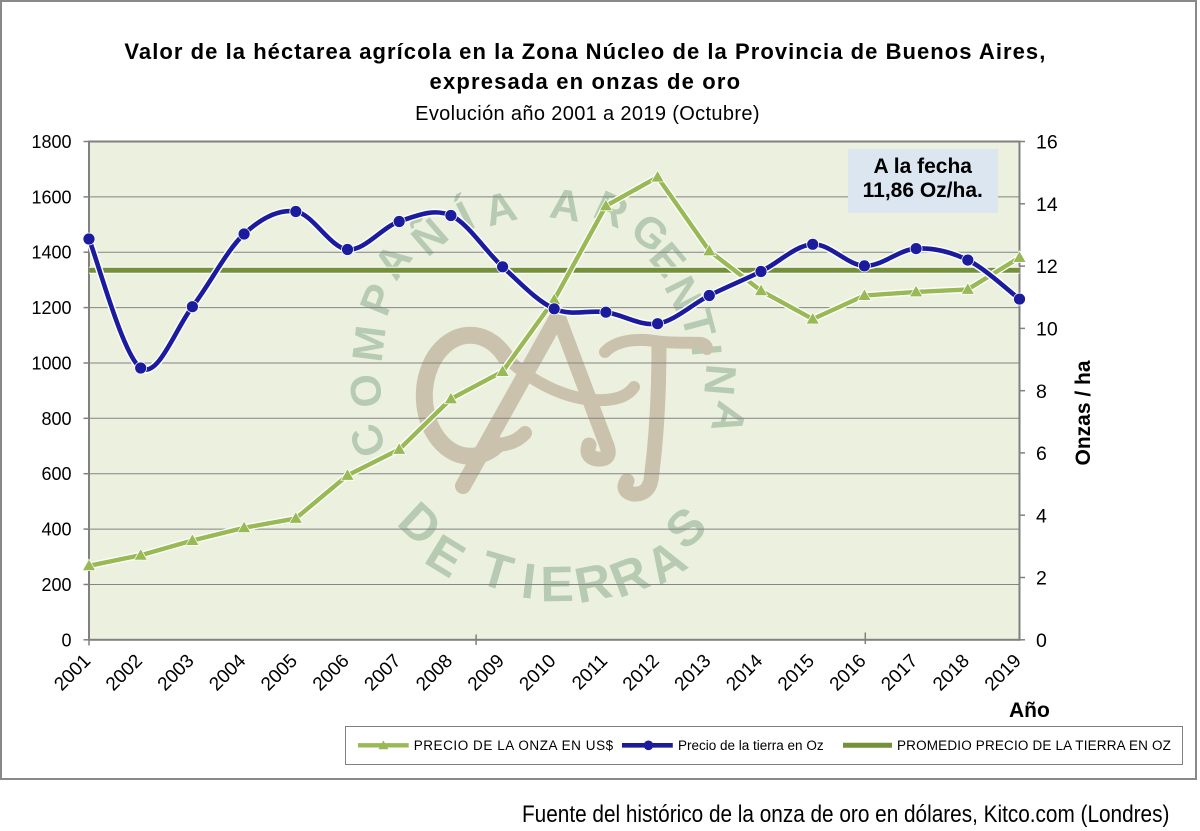  I want to click on svg-text: 1200, so click(51, 308).